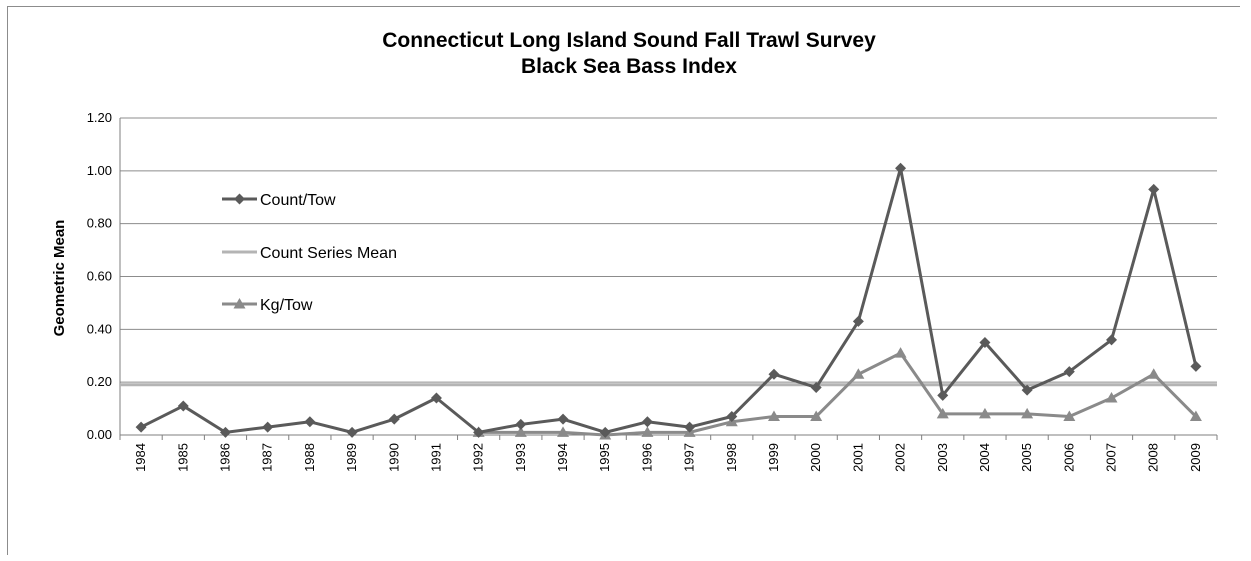 This screenshot has height=561, width=1251. I want to click on x-tick-label: 1992, so click(478, 457).